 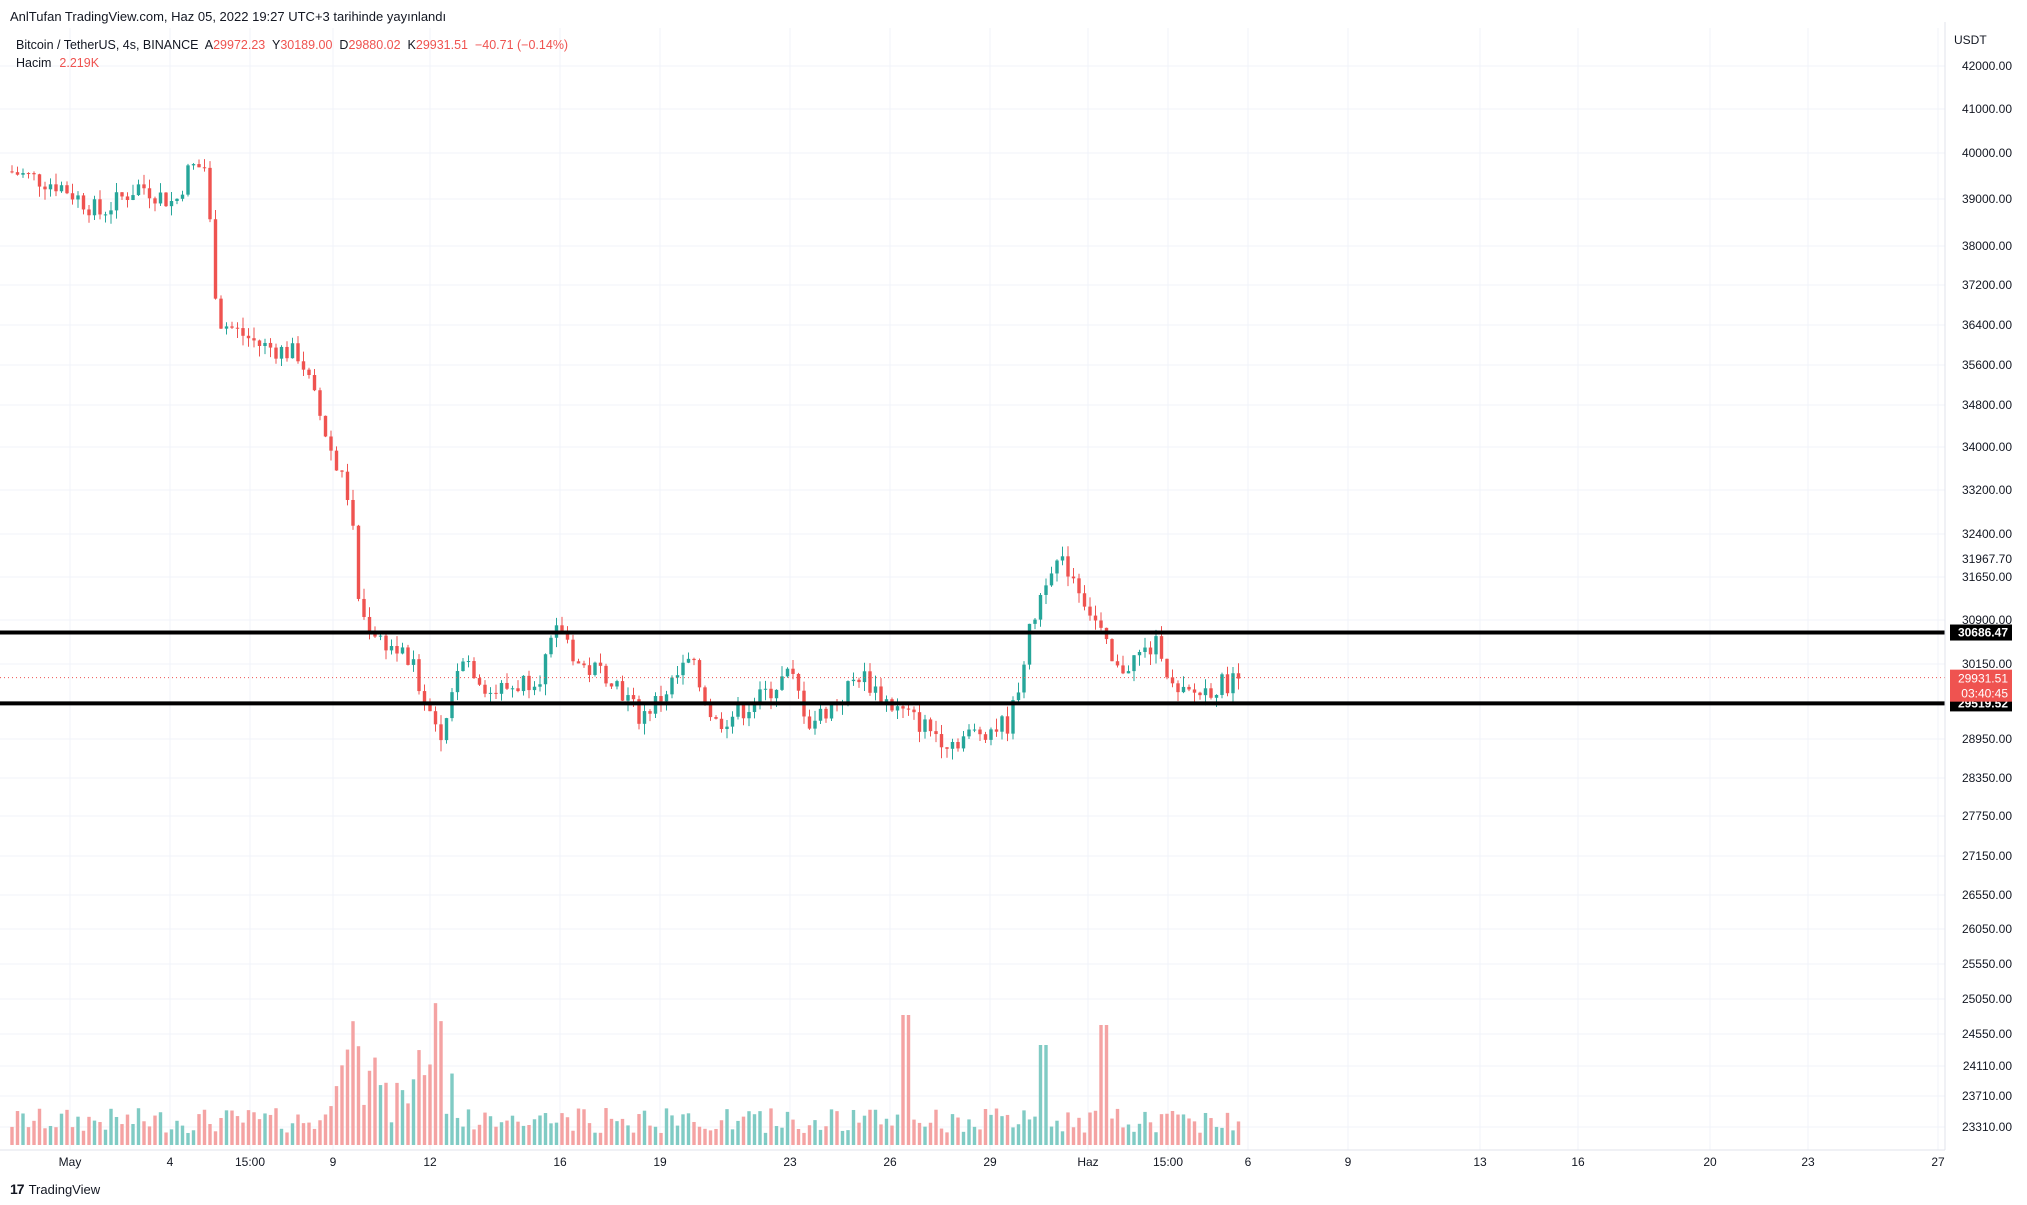 What do you see at coordinates (1168, 1162) in the screenshot?
I see `time-tick-label: 15:00` at bounding box center [1168, 1162].